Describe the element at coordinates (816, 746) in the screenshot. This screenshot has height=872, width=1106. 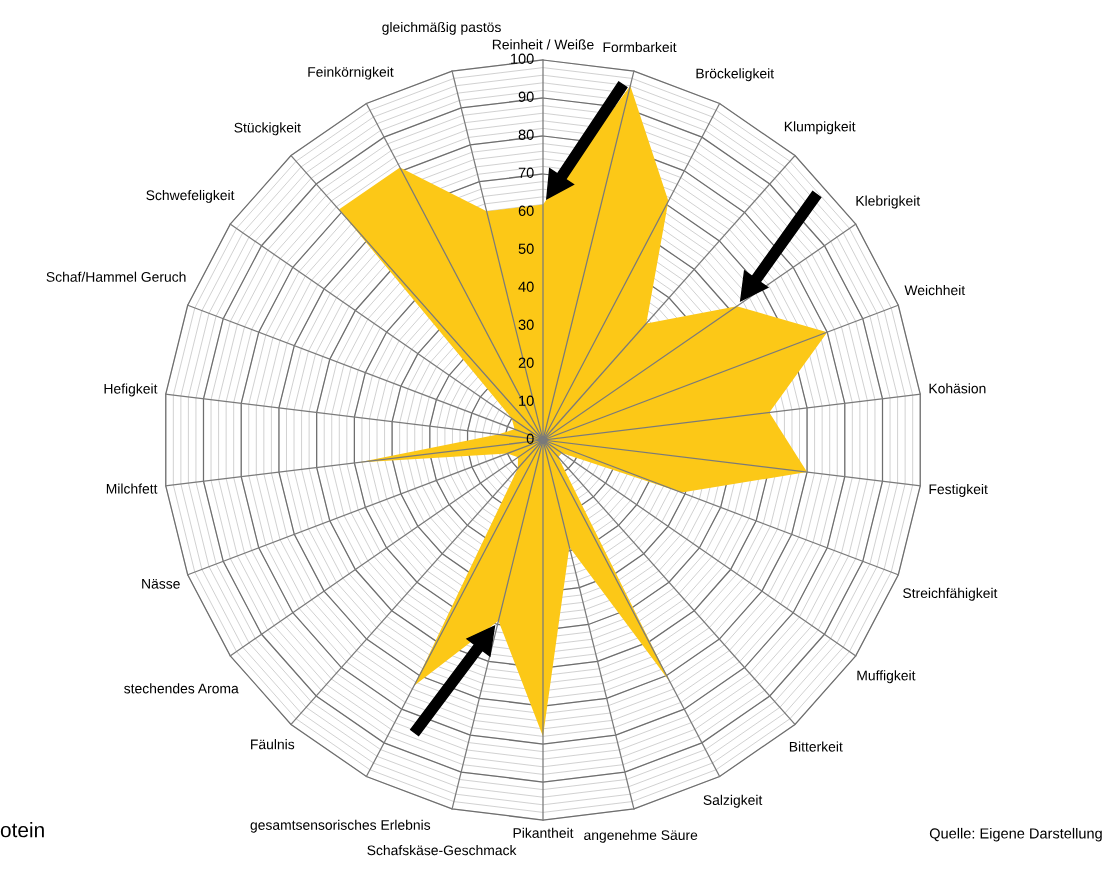
I see `spoke-label: Bitterkeit` at that location.